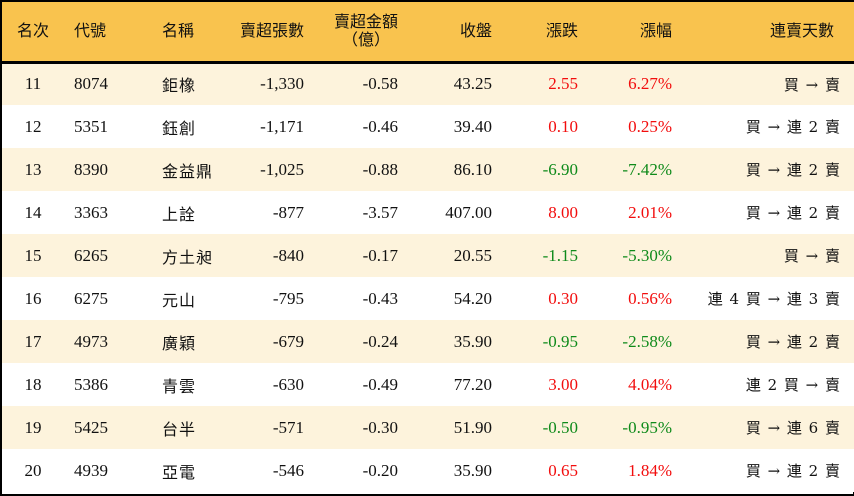  Describe the element at coordinates (647, 169) in the screenshot. I see `cell-change-pct: -7.42%` at that location.